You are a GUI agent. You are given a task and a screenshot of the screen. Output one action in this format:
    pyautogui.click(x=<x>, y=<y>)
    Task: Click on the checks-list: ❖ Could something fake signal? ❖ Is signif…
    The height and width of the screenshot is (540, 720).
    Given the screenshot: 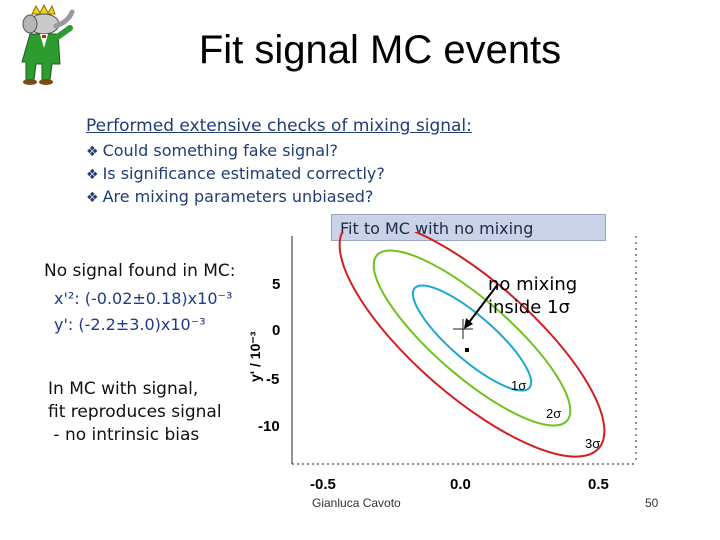 What is the action you would take?
    pyautogui.click(x=235, y=175)
    